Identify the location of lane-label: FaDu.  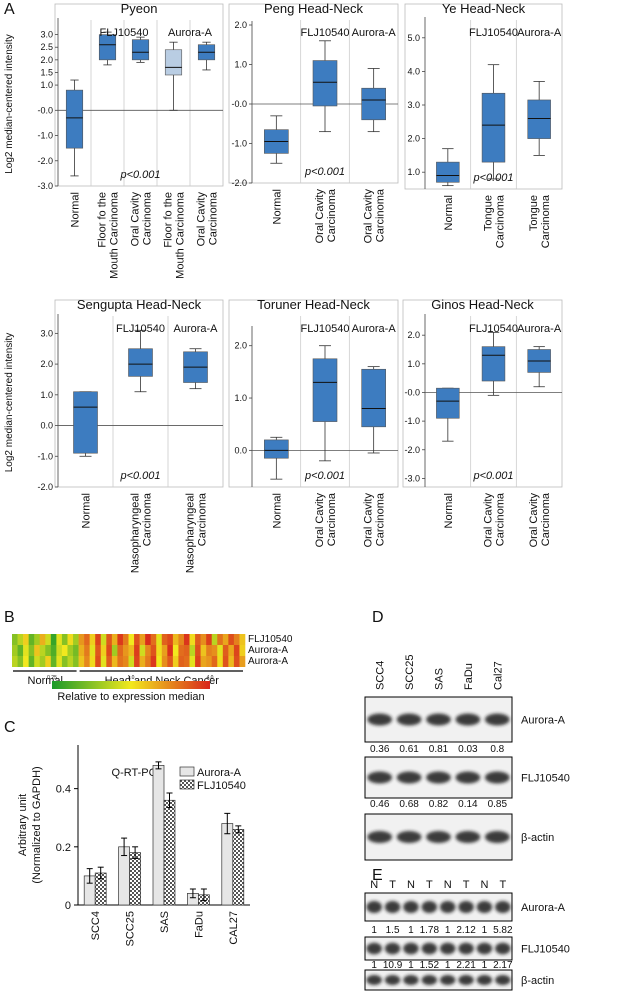
(469, 676).